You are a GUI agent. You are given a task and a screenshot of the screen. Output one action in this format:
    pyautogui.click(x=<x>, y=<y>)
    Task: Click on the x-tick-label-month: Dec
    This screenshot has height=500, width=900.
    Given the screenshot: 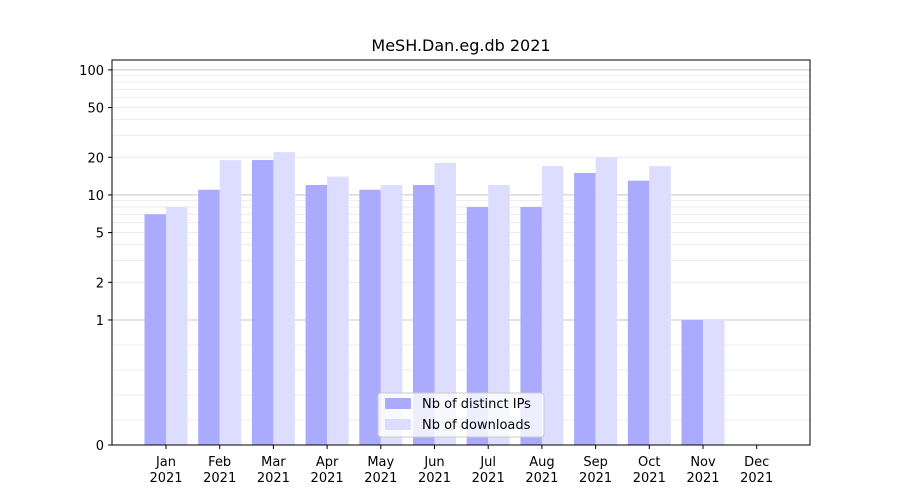 What is the action you would take?
    pyautogui.click(x=756, y=462)
    